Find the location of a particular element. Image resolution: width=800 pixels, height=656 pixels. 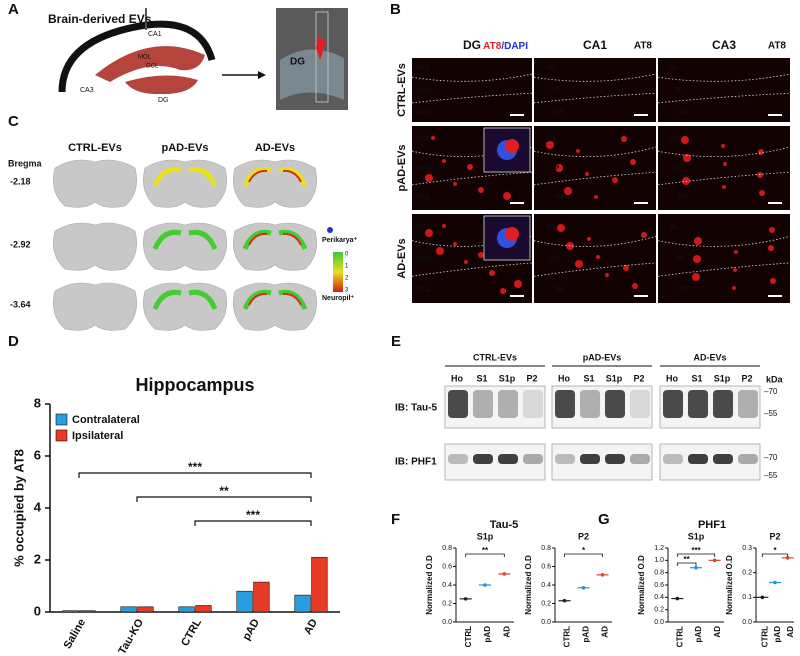

inset-label: DG is located at coordinates (297, 62).